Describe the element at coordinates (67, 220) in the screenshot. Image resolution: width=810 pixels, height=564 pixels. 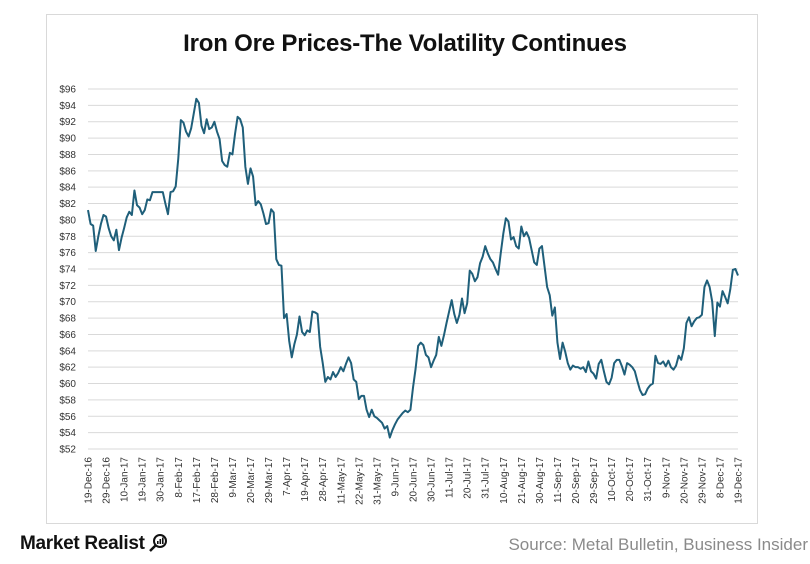
I see `y-tick-label: $80` at that location.